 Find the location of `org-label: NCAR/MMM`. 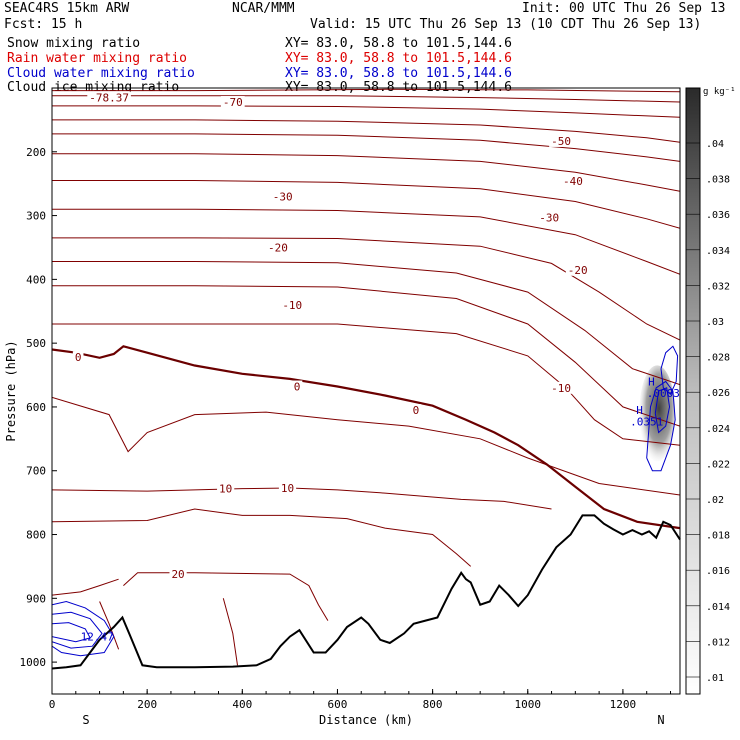

org-label: NCAR/MMM is located at coordinates (263, 8).